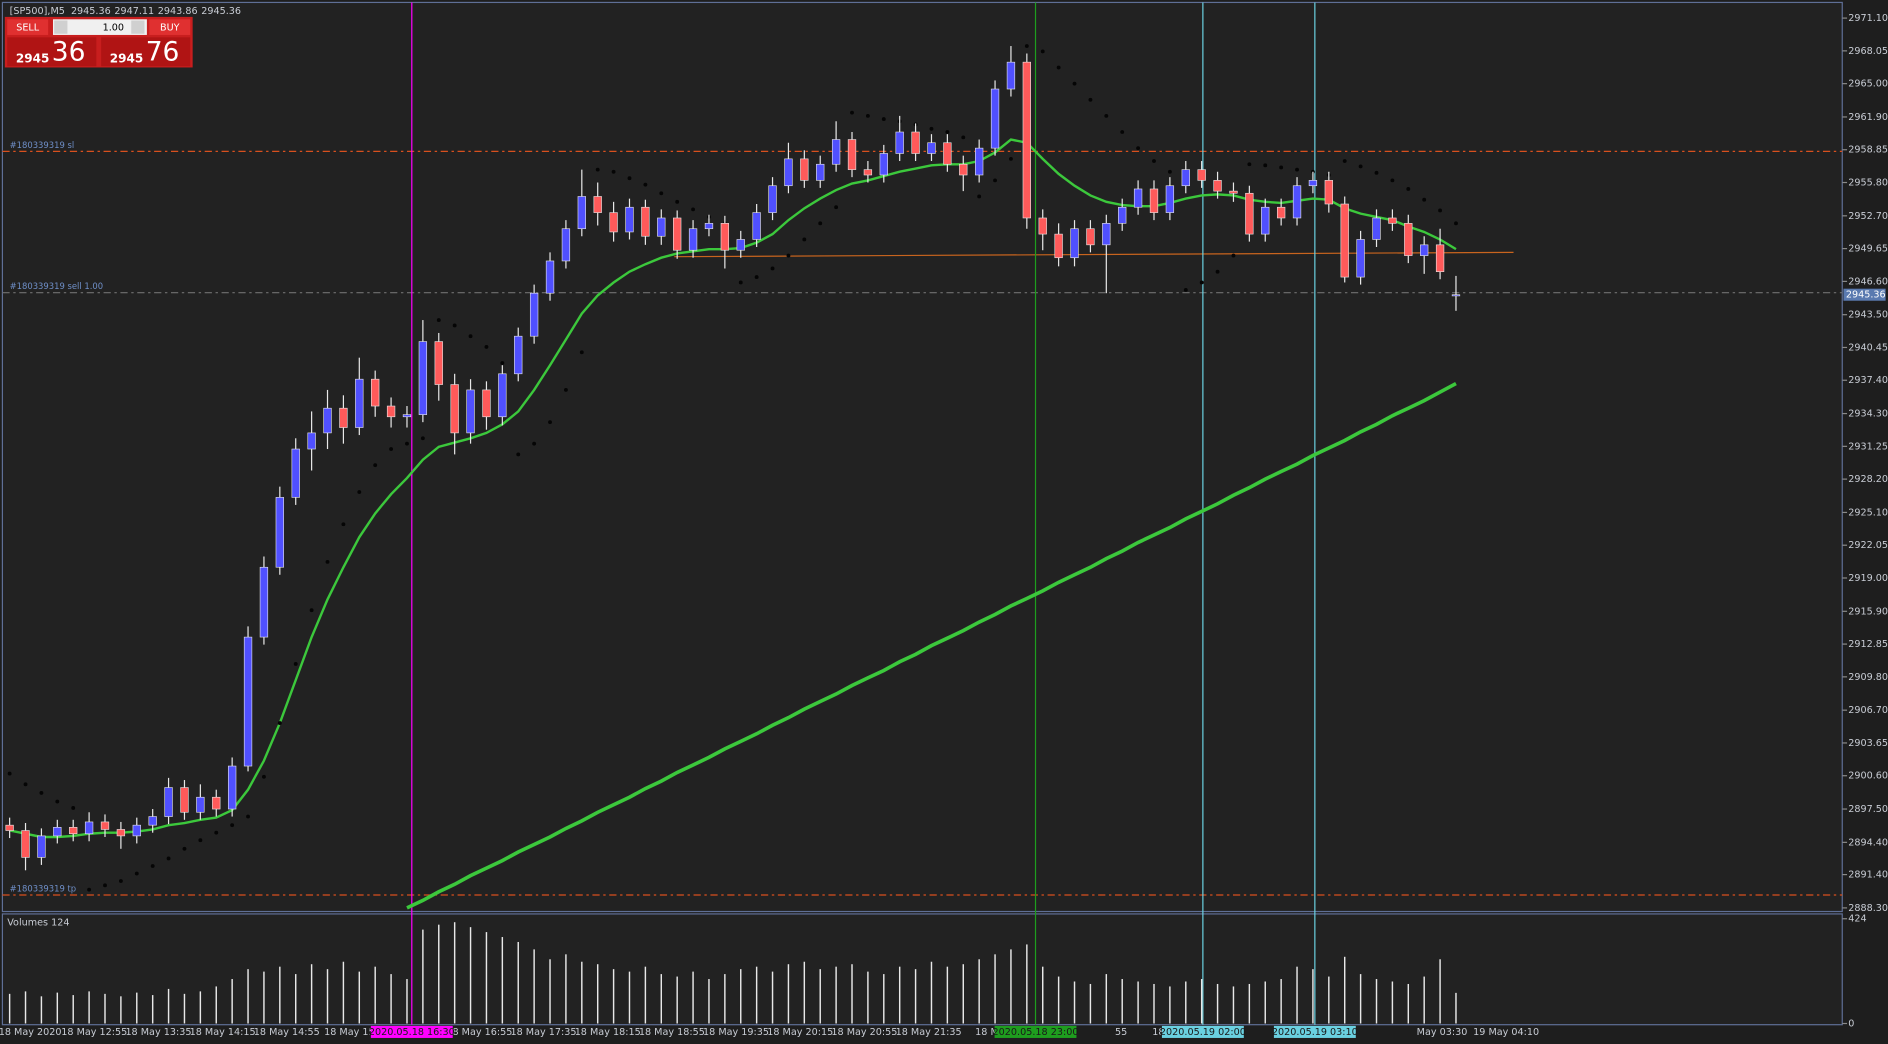 The height and width of the screenshot is (1044, 1888). Describe the element at coordinates (91, 11) in the screenshot. I see `ohlc-open: 2945.36` at that location.